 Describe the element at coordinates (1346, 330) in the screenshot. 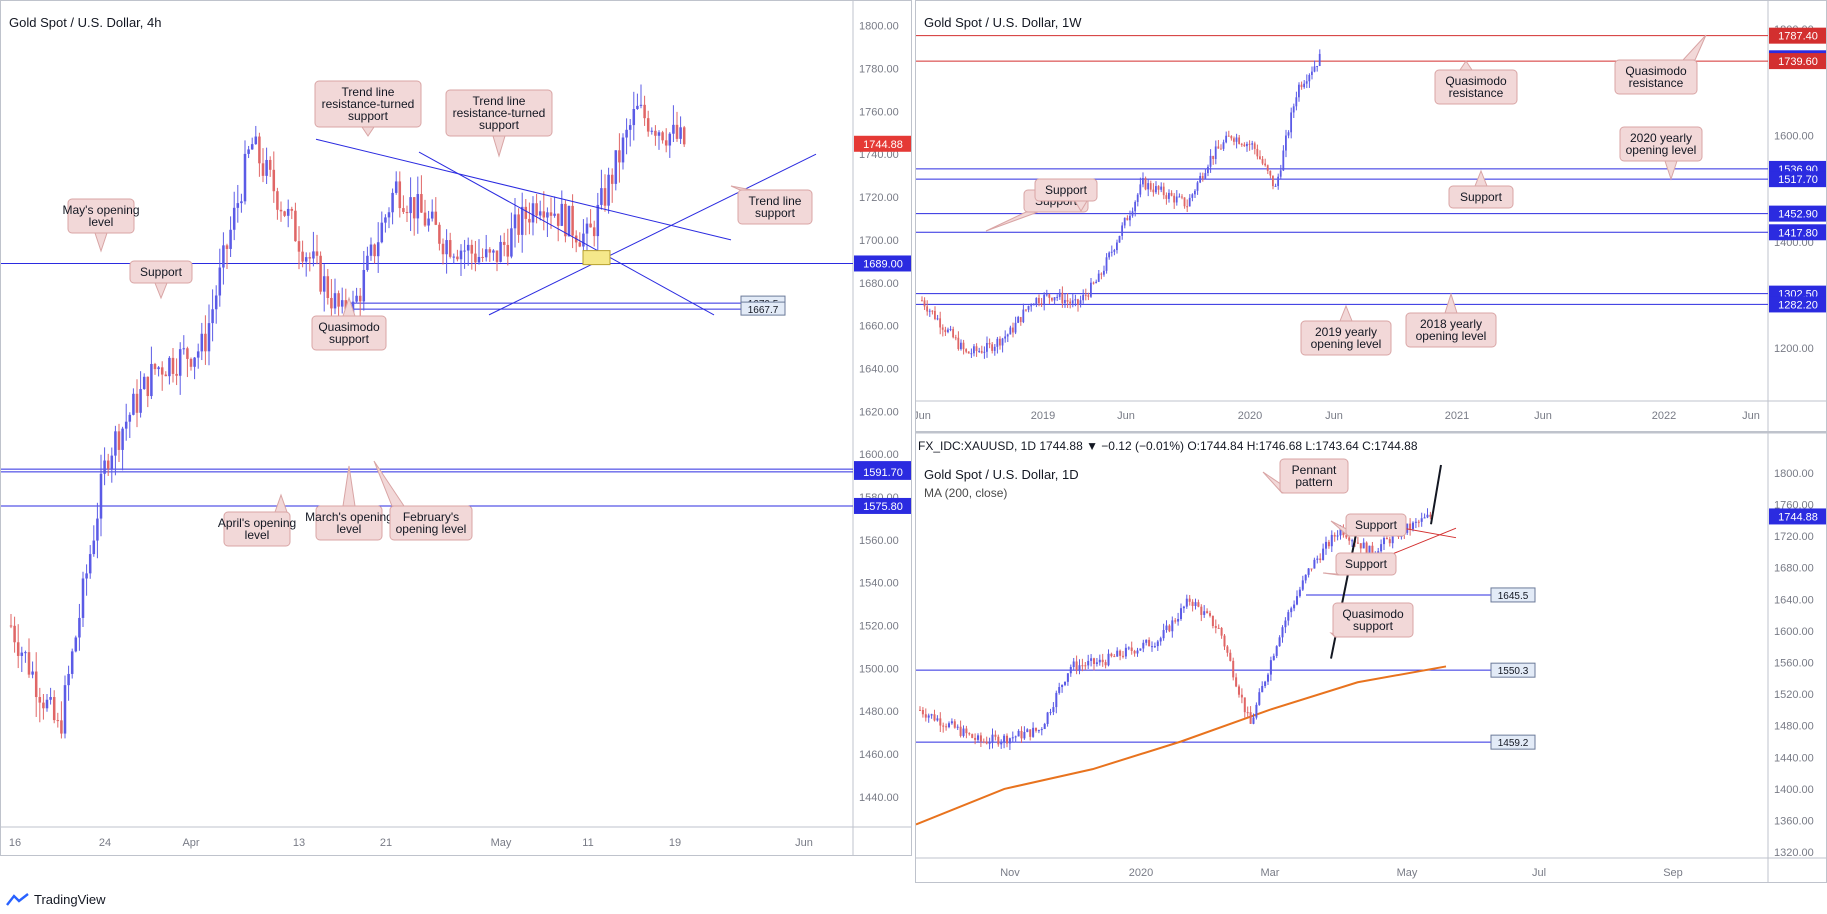

I see `annotation-callout: 2019 yearly opening level` at that location.